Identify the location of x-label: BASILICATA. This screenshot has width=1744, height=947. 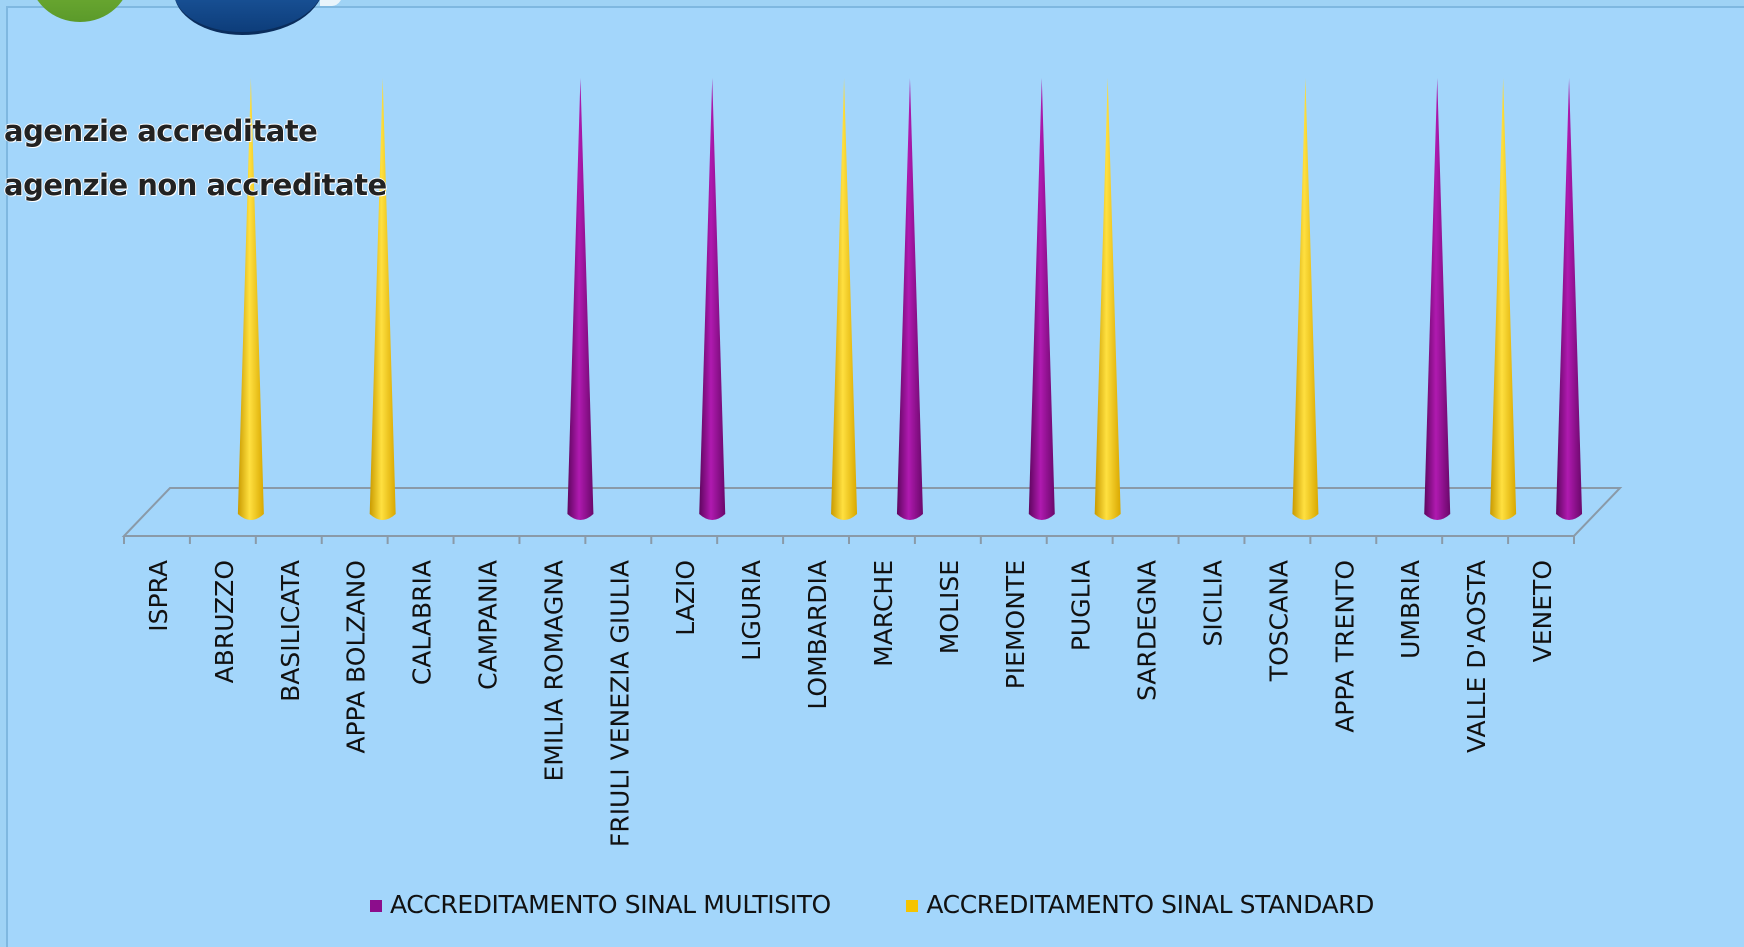
(290, 631).